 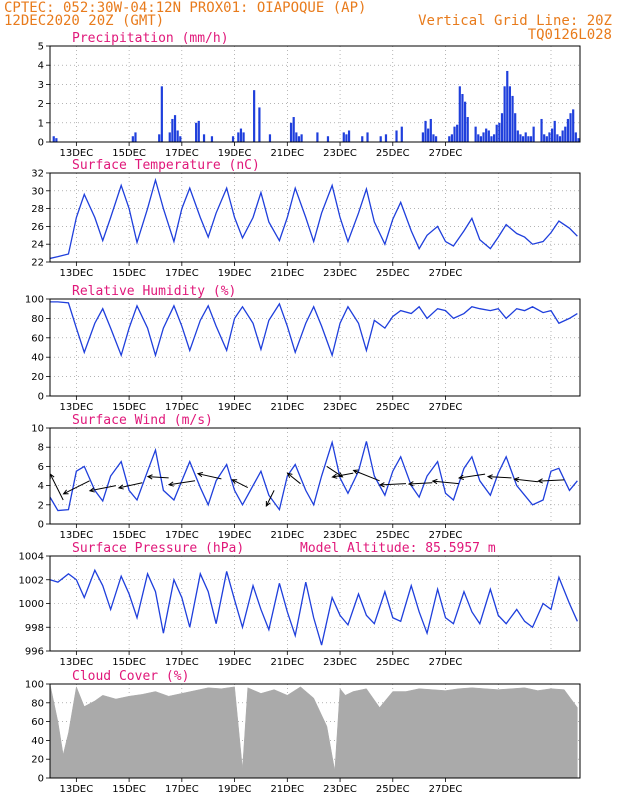 What do you see at coordinates (287, 789) in the screenshot?
I see `cloud-cover-xtick-label: 21DEC` at bounding box center [287, 789].